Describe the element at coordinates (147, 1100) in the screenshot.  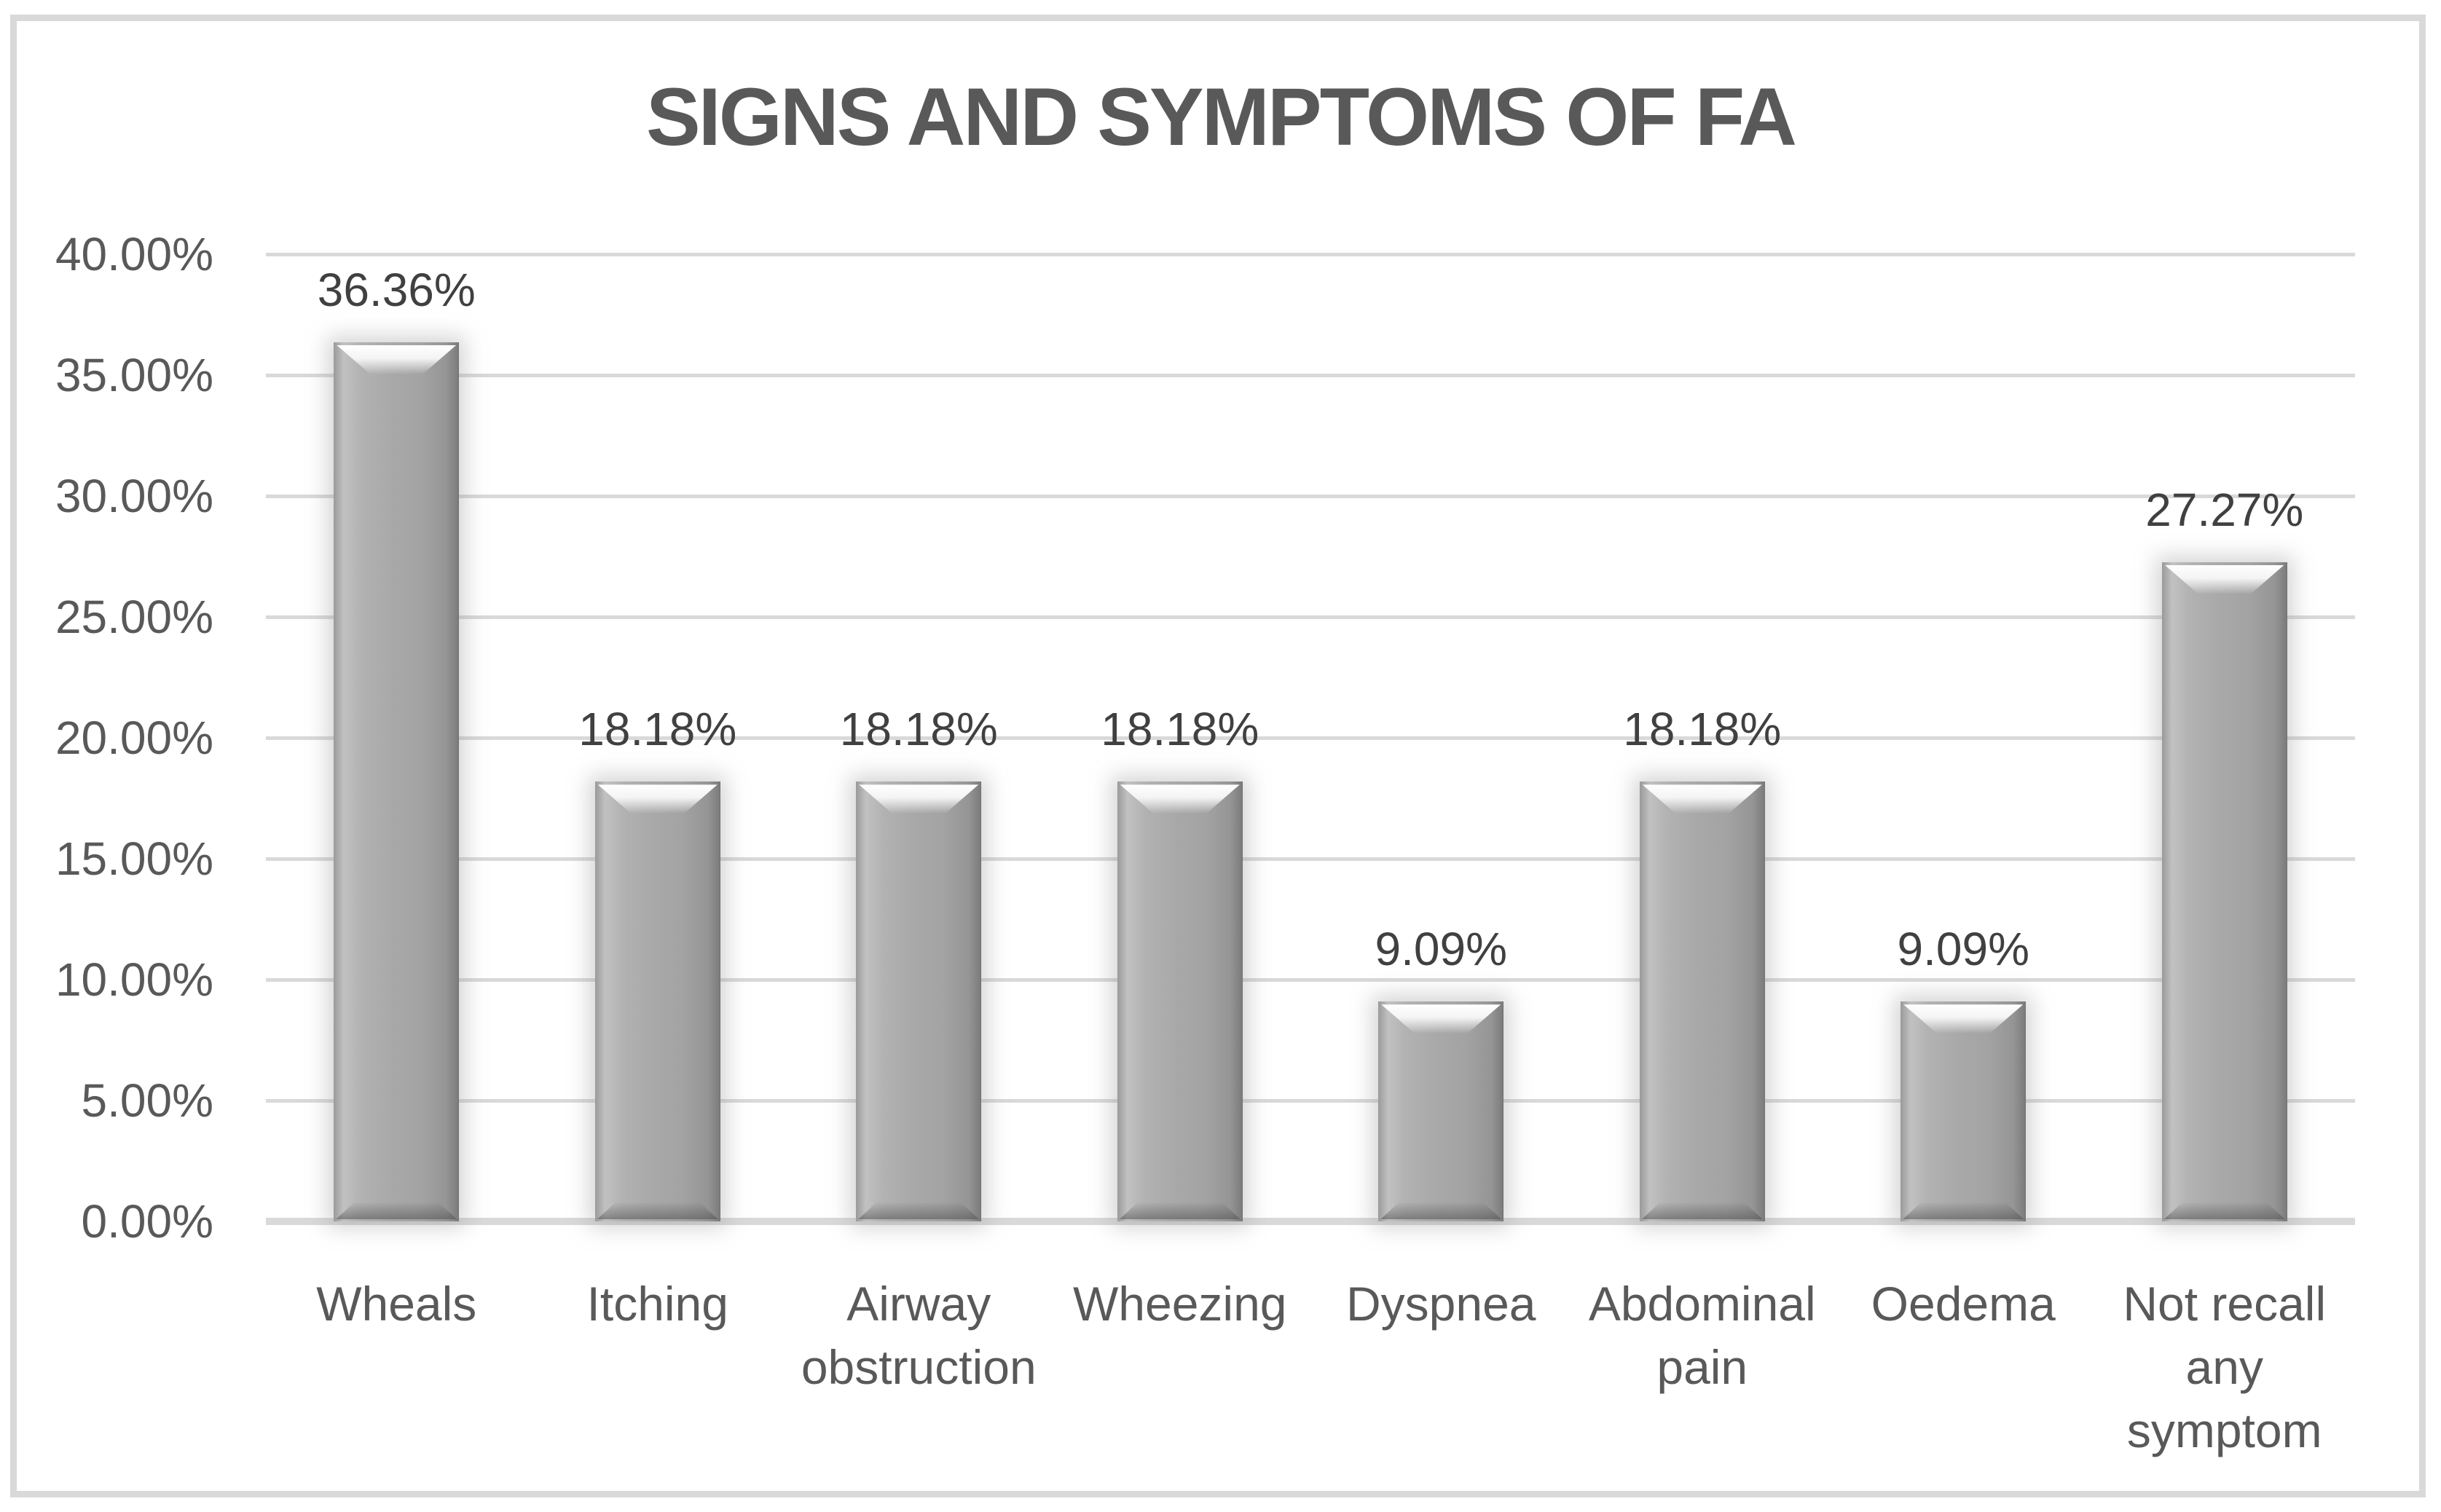
I see `y-tick-label: 5.00%` at that location.